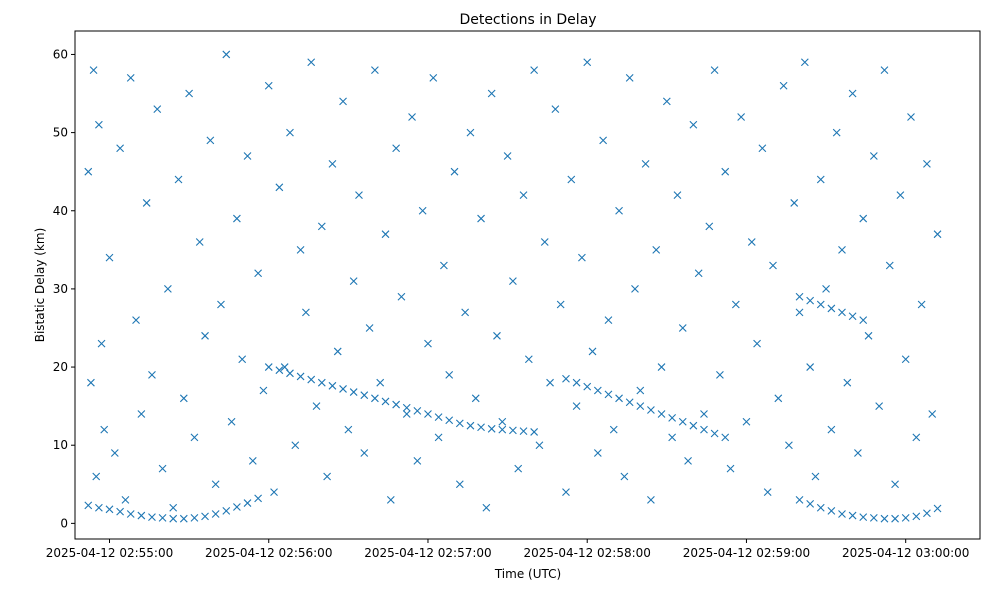 Image resolution: width=985 pixels, height=590 pixels. What do you see at coordinates (268, 553) in the screenshot?
I see `x-tick-label: 2025-04-12 02:56:00` at bounding box center [268, 553].